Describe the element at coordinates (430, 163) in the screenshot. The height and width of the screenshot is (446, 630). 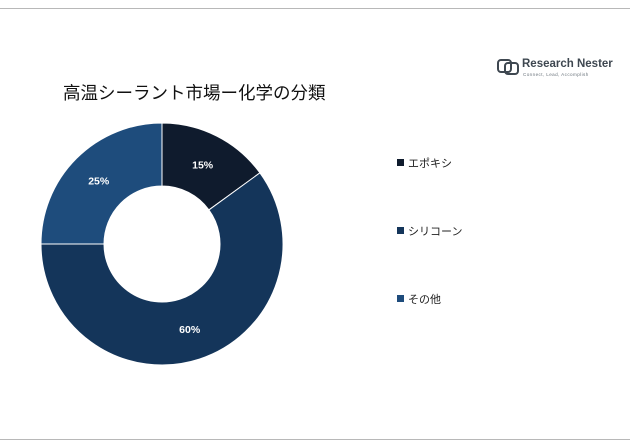
I see `legend-label-1: エポキシ` at that location.